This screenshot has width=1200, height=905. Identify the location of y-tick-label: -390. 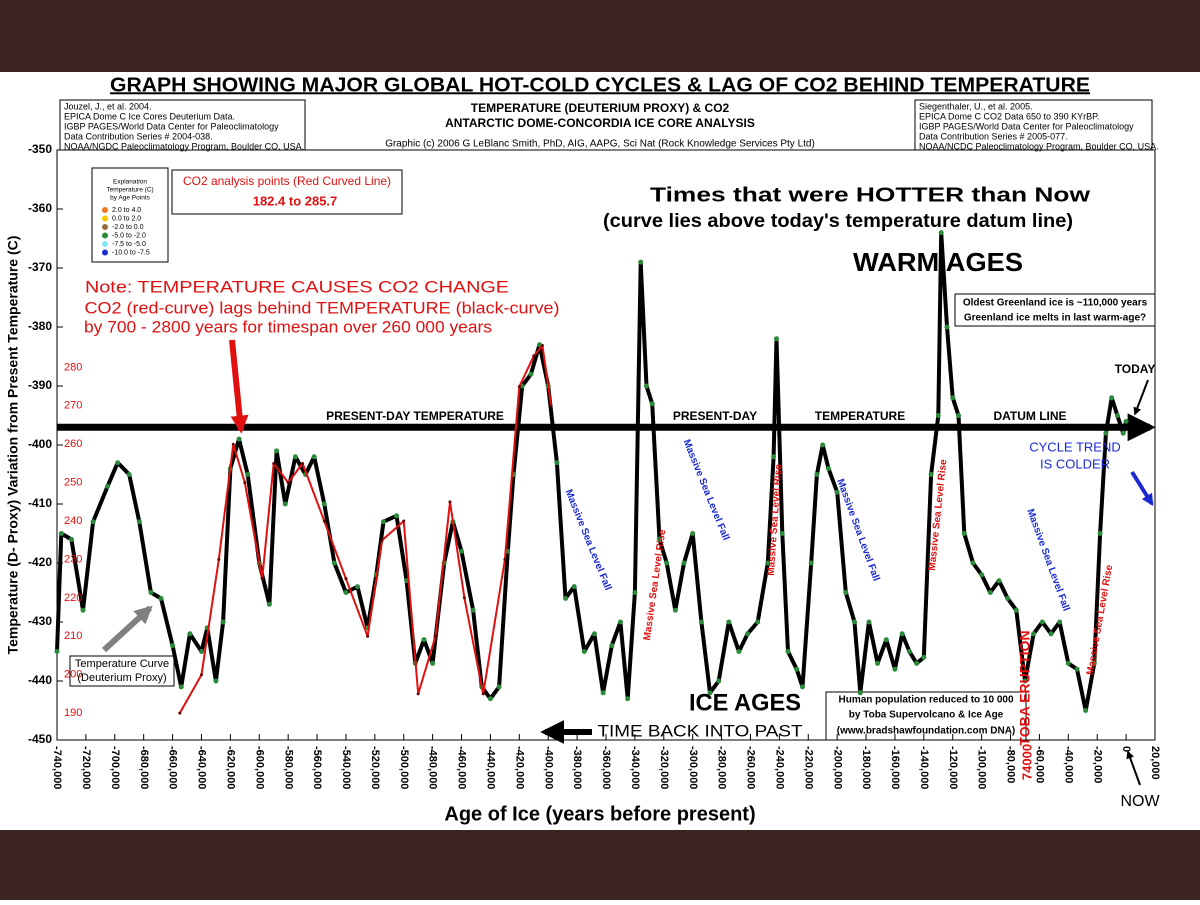
(40, 385).